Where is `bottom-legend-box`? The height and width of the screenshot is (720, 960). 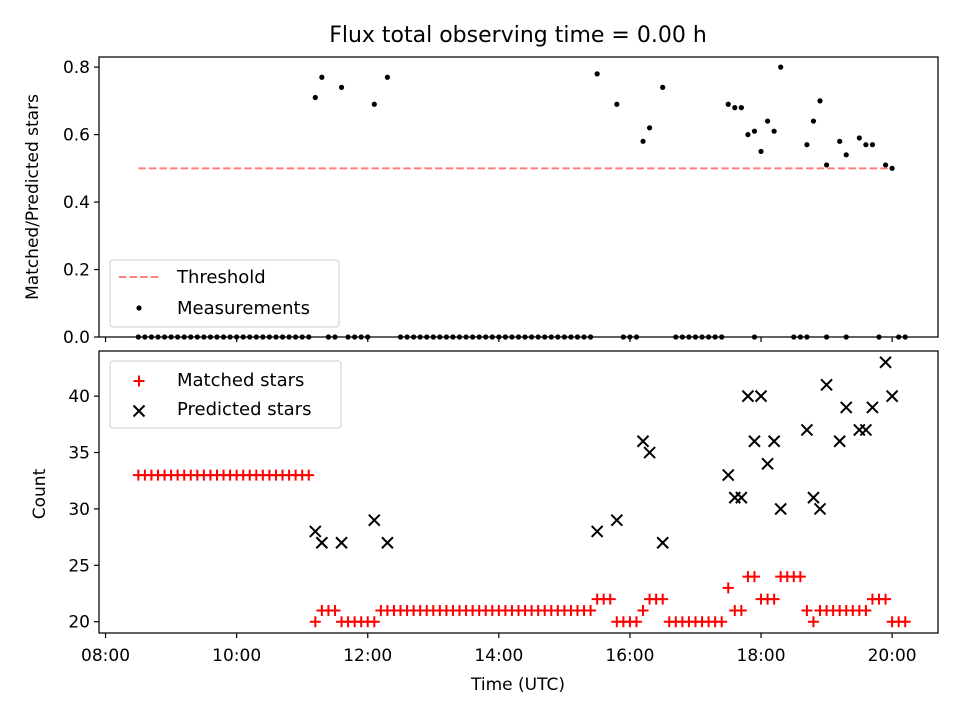 bottom-legend-box is located at coordinates (225, 394).